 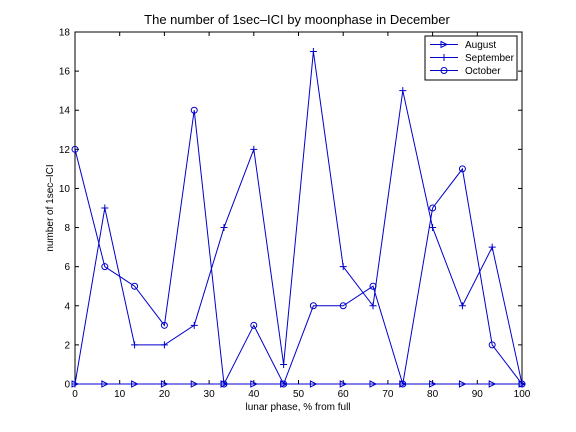 What do you see at coordinates (490, 58) in the screenshot?
I see `legend-label-september: September` at bounding box center [490, 58].